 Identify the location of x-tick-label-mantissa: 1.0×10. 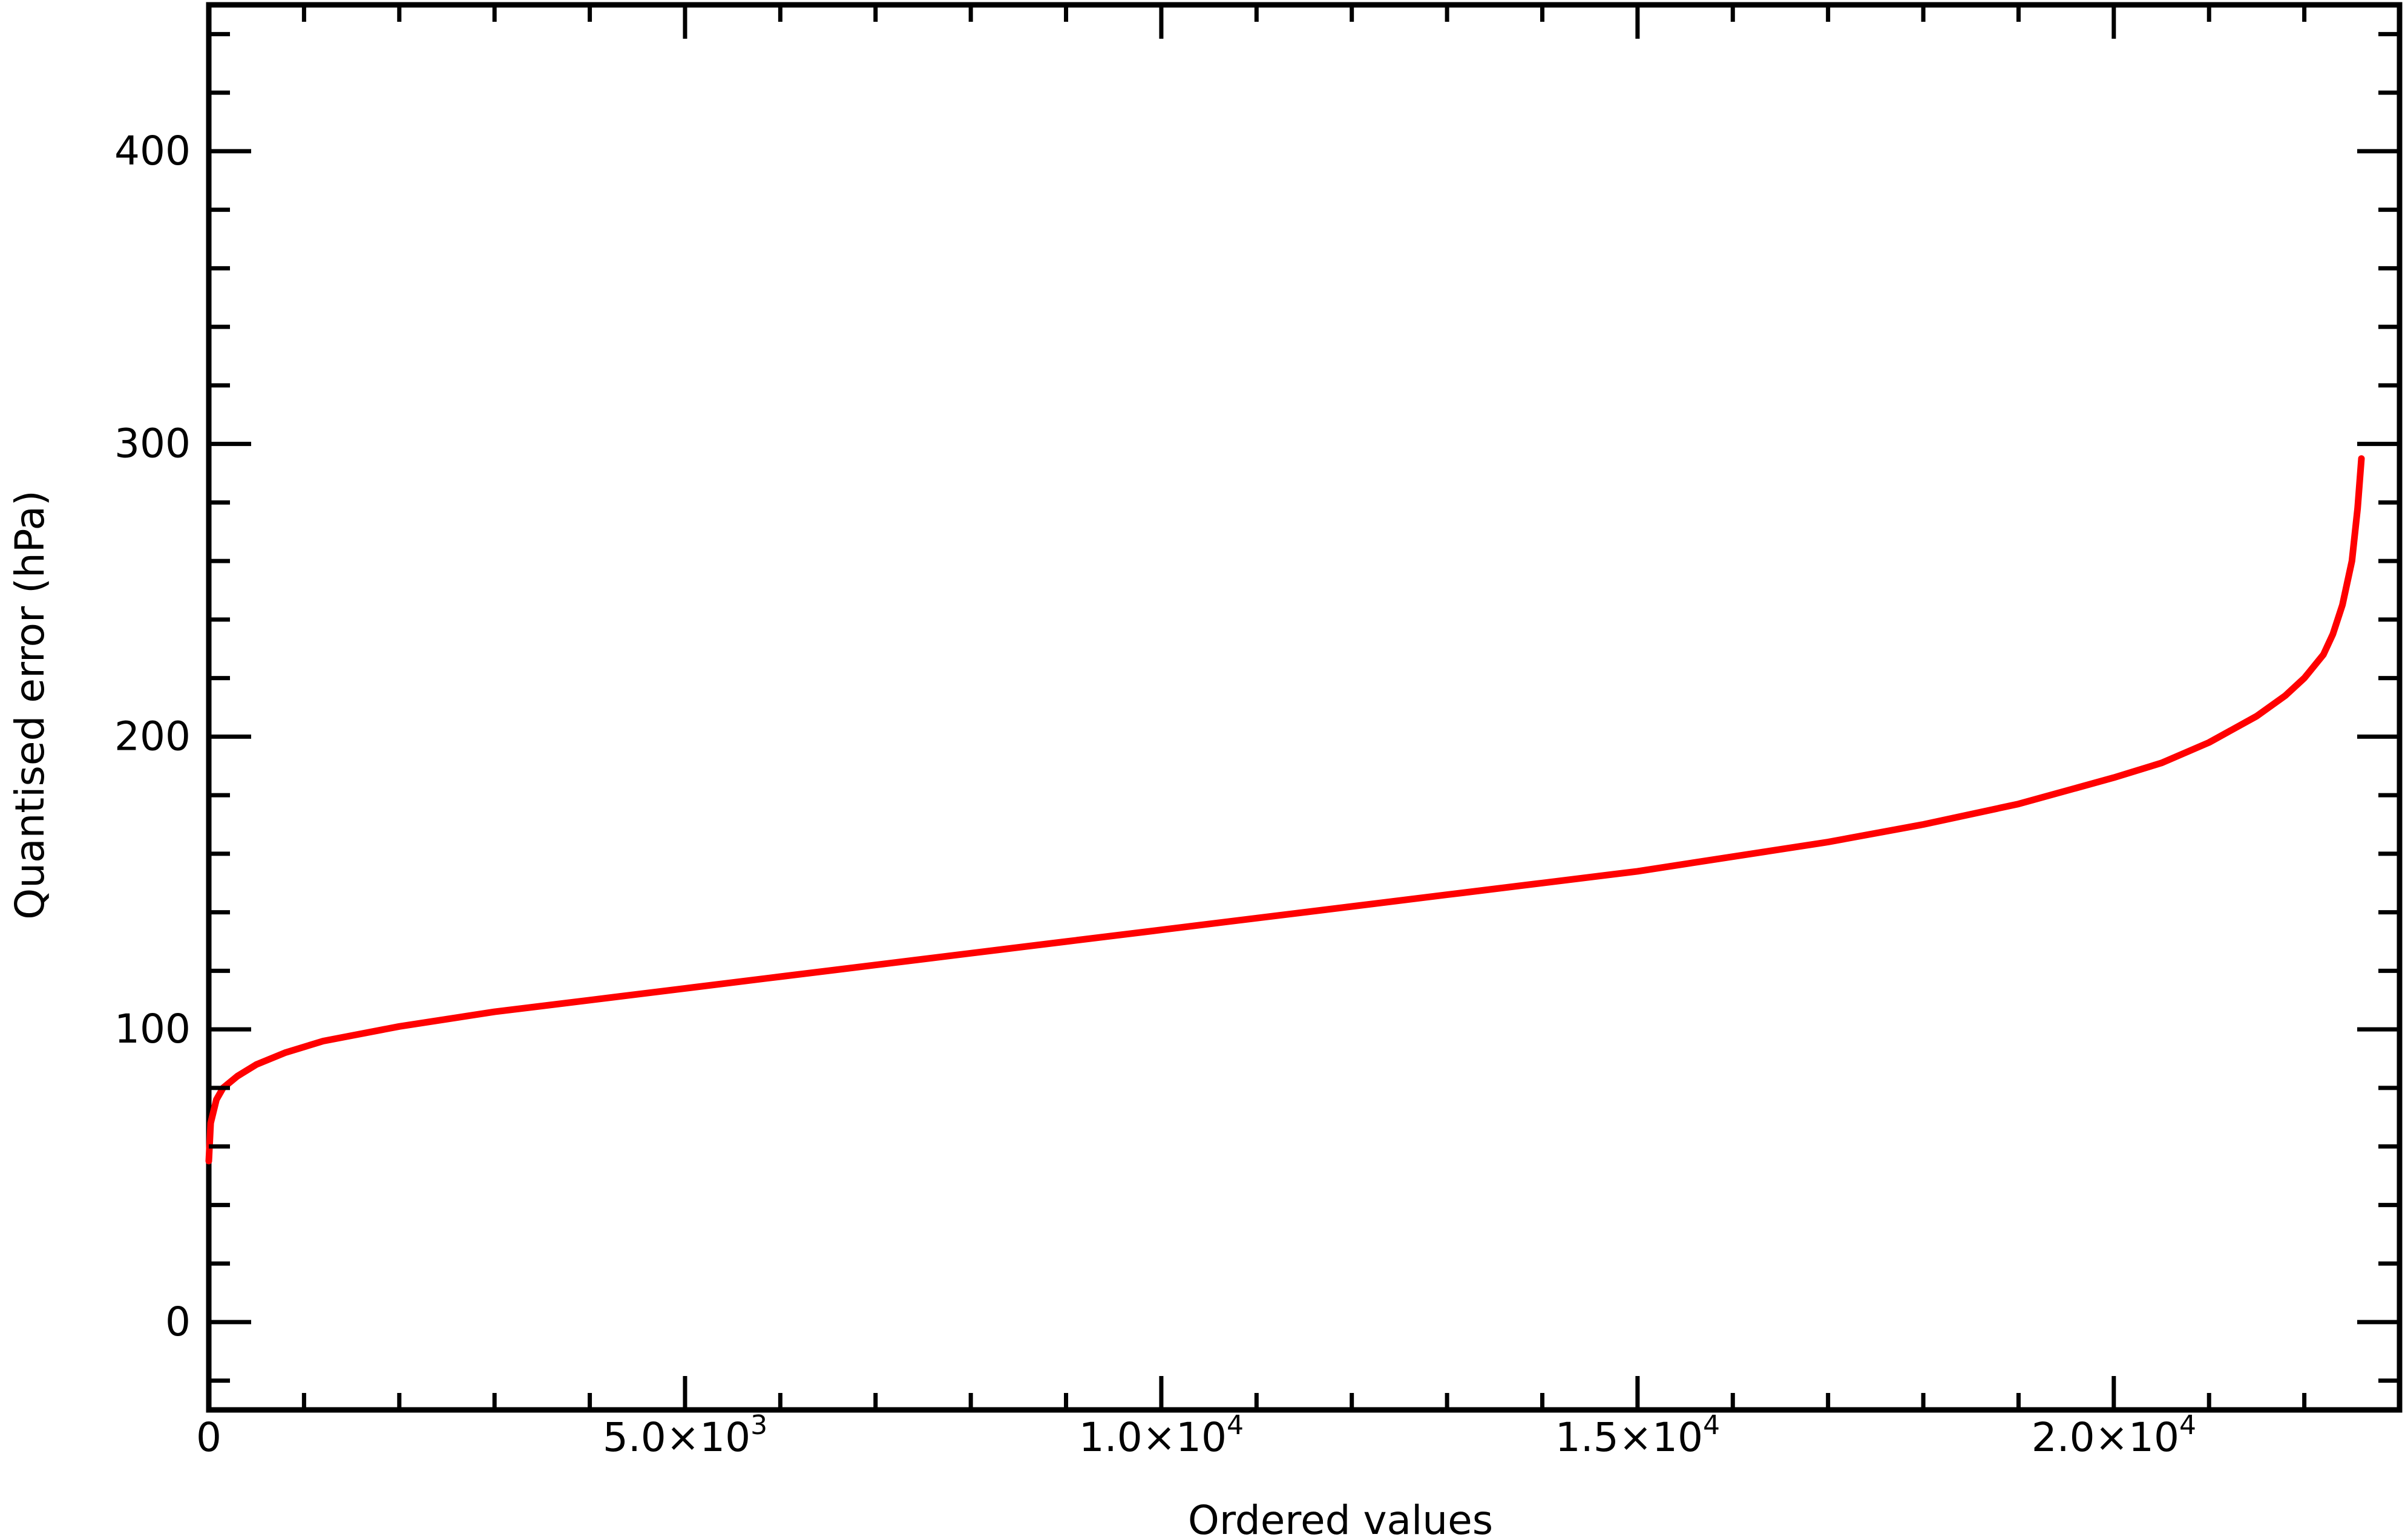
(1153, 1438).